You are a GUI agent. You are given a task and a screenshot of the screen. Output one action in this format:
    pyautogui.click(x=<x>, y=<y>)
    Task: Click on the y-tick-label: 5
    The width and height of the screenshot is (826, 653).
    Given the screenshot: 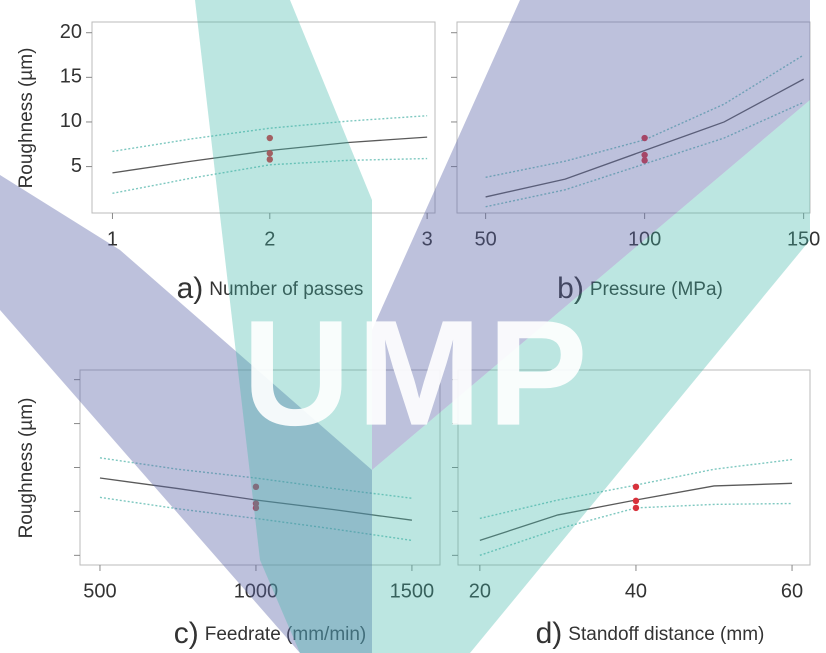 What is the action you would take?
    pyautogui.click(x=76, y=166)
    